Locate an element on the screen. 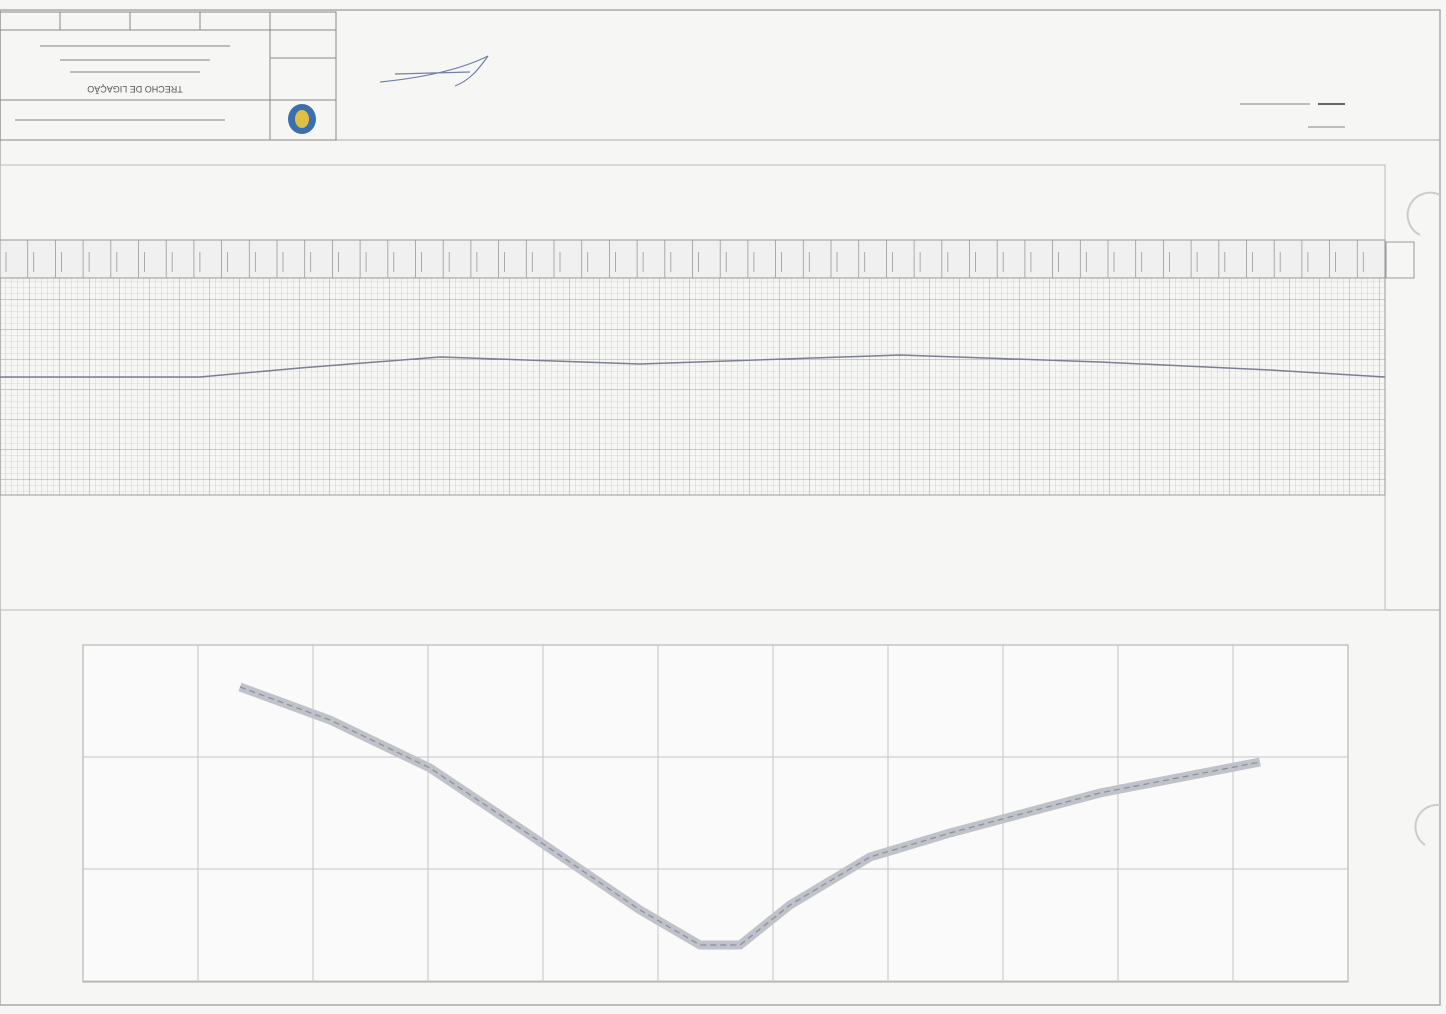  profile-legend-box is located at coordinates (1400, 260).